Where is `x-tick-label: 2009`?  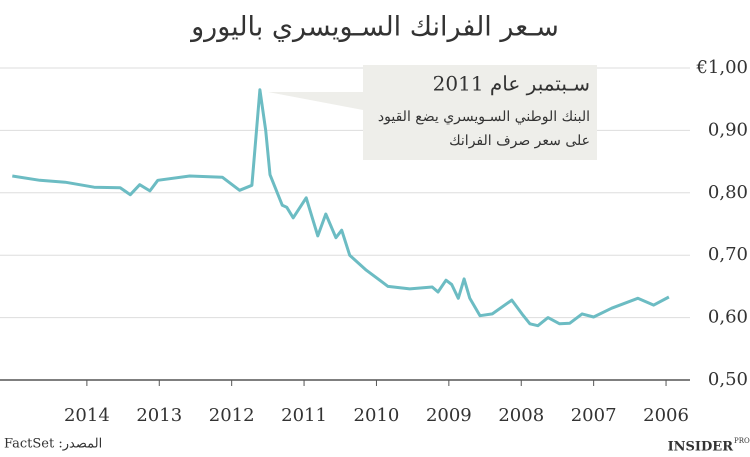
x-tick-label: 2009 is located at coordinates (449, 415).